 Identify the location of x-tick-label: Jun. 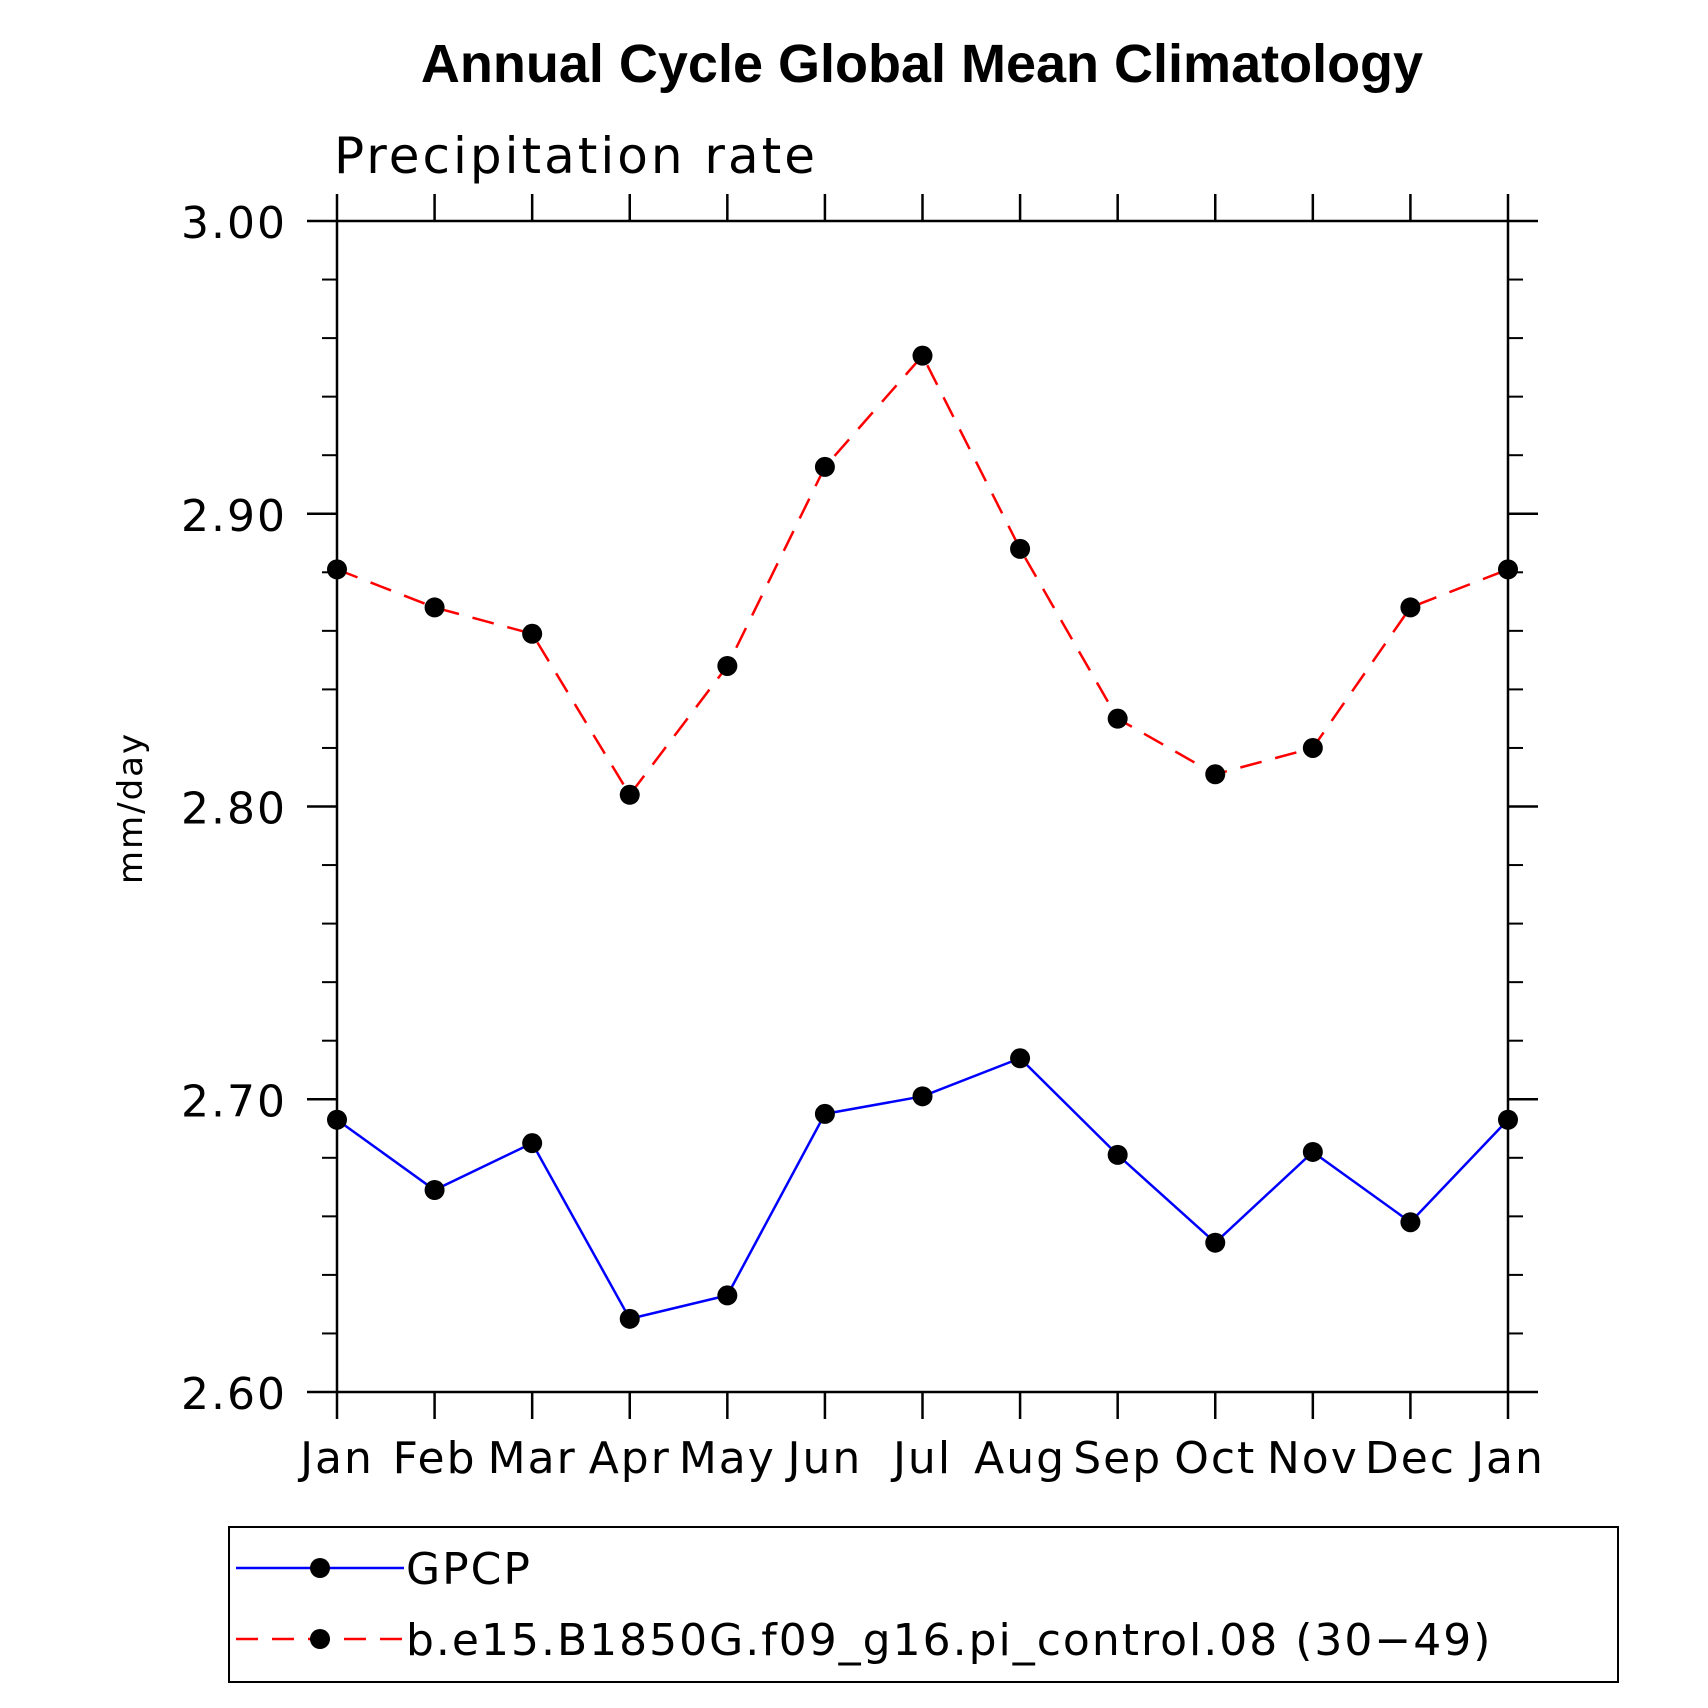
(824, 1458).